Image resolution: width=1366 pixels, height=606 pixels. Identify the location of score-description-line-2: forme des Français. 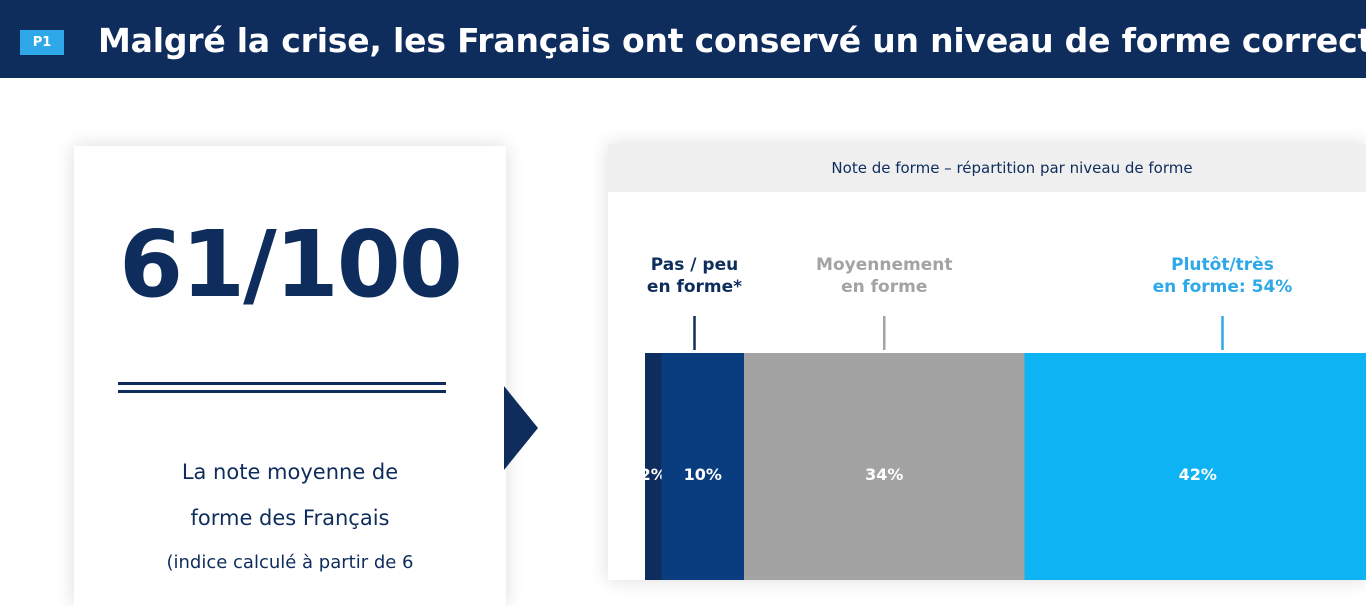
(290, 518).